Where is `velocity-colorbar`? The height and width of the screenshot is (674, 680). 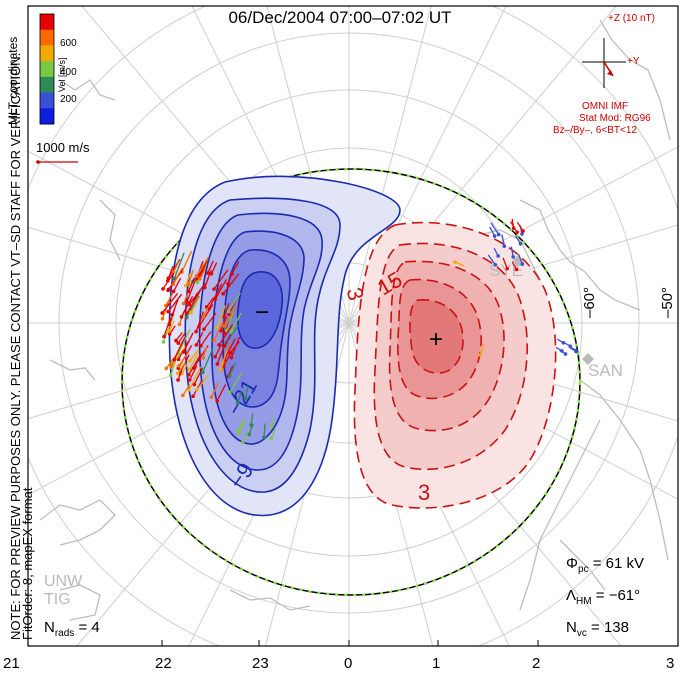 velocity-colorbar is located at coordinates (47, 69).